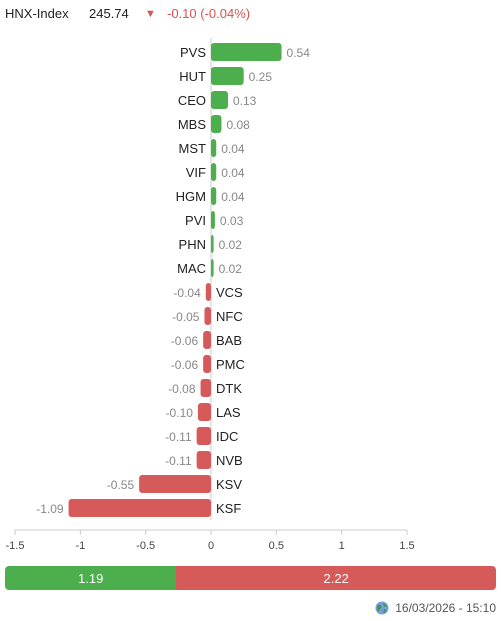 The width and height of the screenshot is (501, 621). I want to click on value-label: 0.54, so click(299, 53).